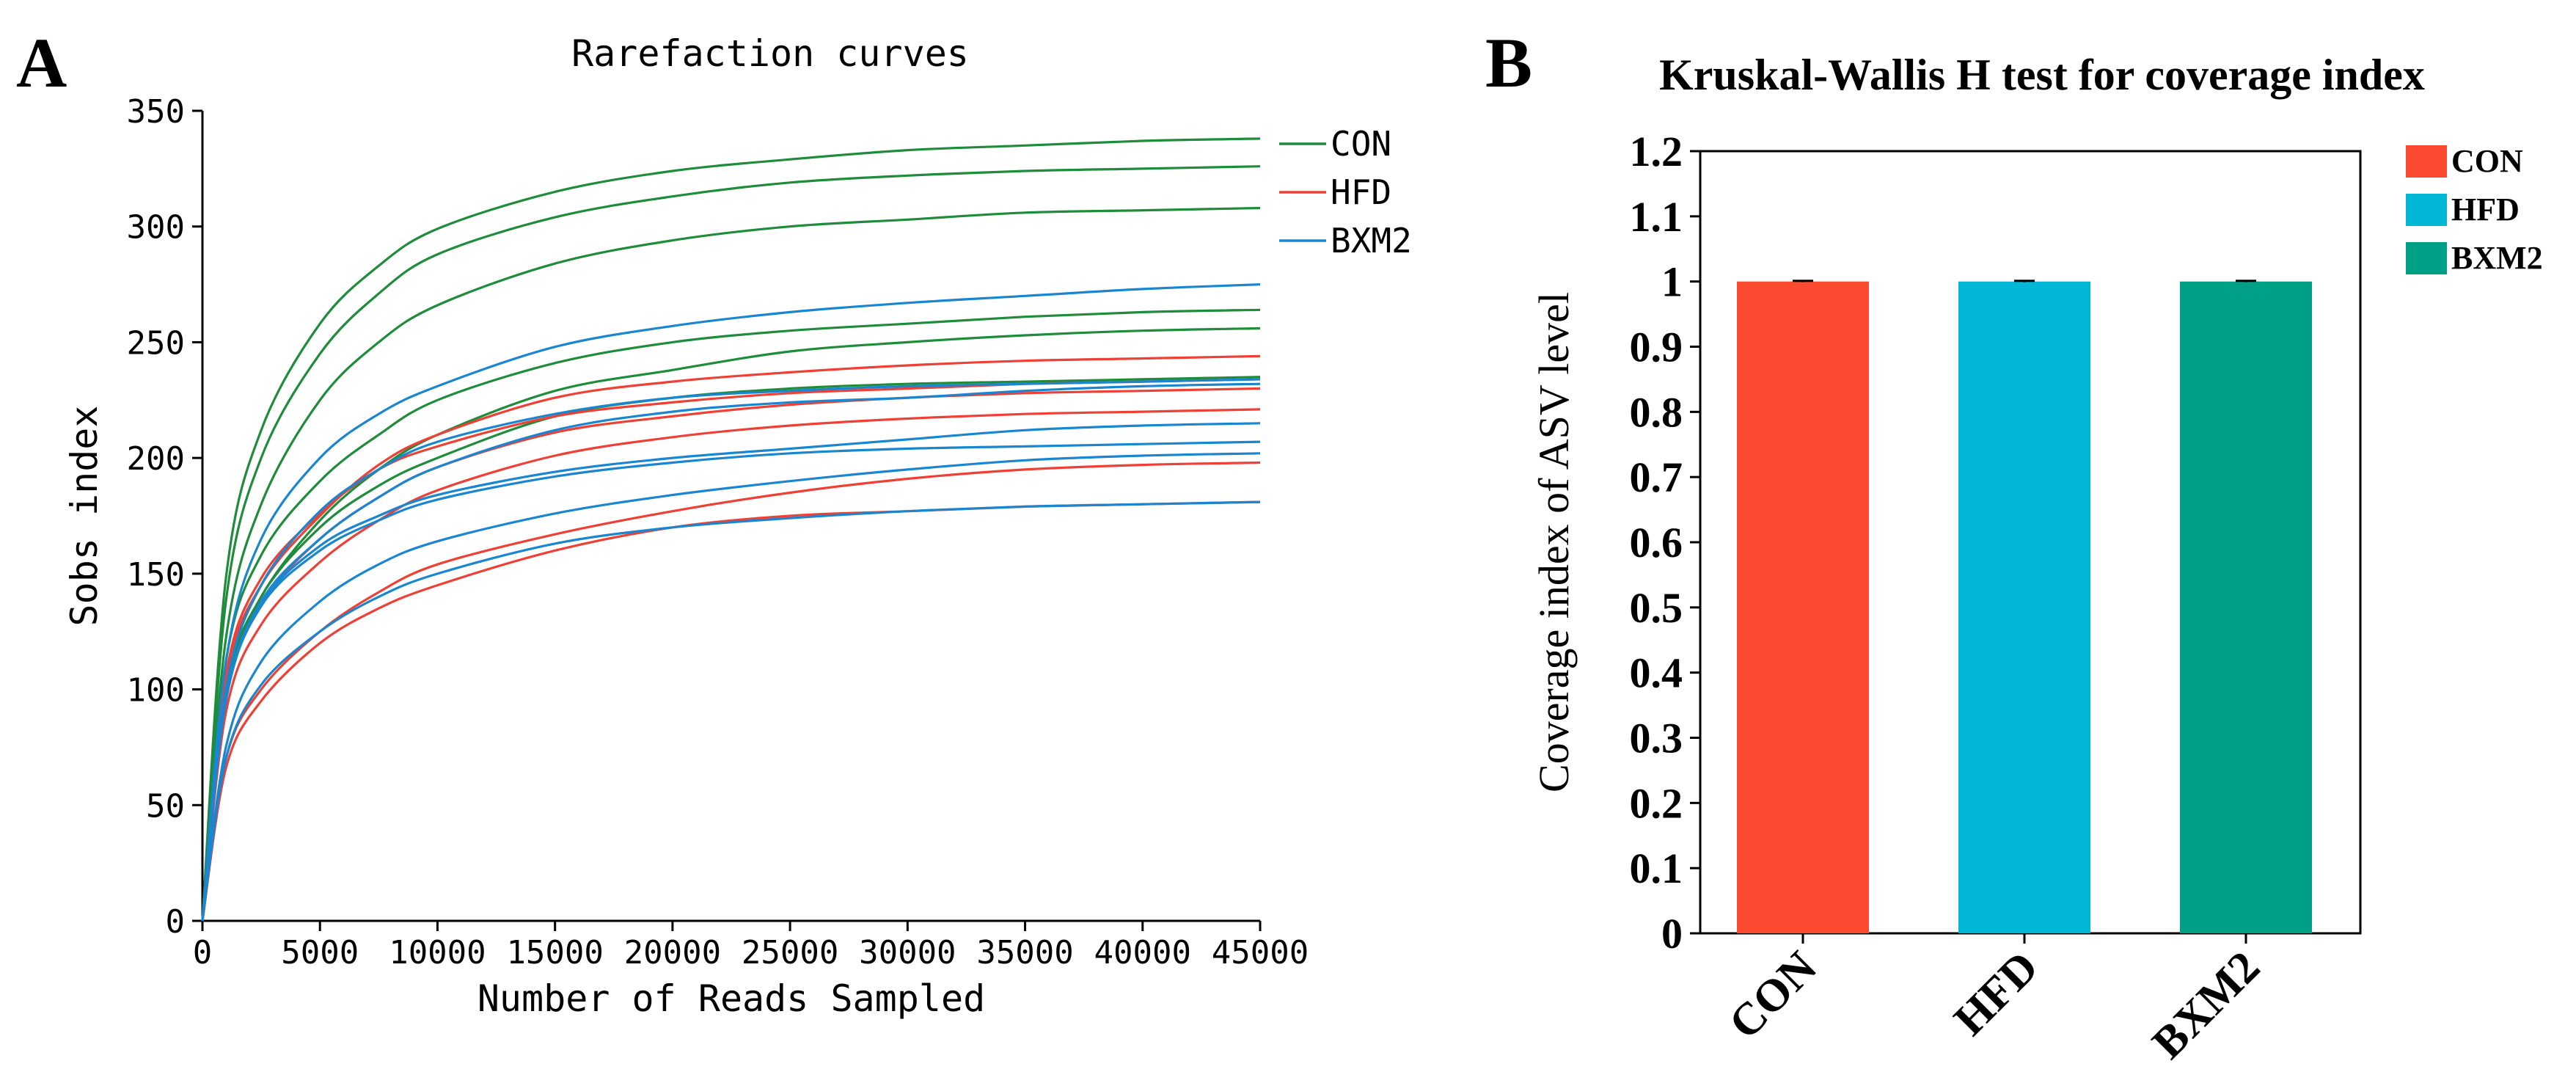 Image resolution: width=2576 pixels, height=1083 pixels. What do you see at coordinates (437, 953) in the screenshot?
I see `x-tick-label: 10000` at bounding box center [437, 953].